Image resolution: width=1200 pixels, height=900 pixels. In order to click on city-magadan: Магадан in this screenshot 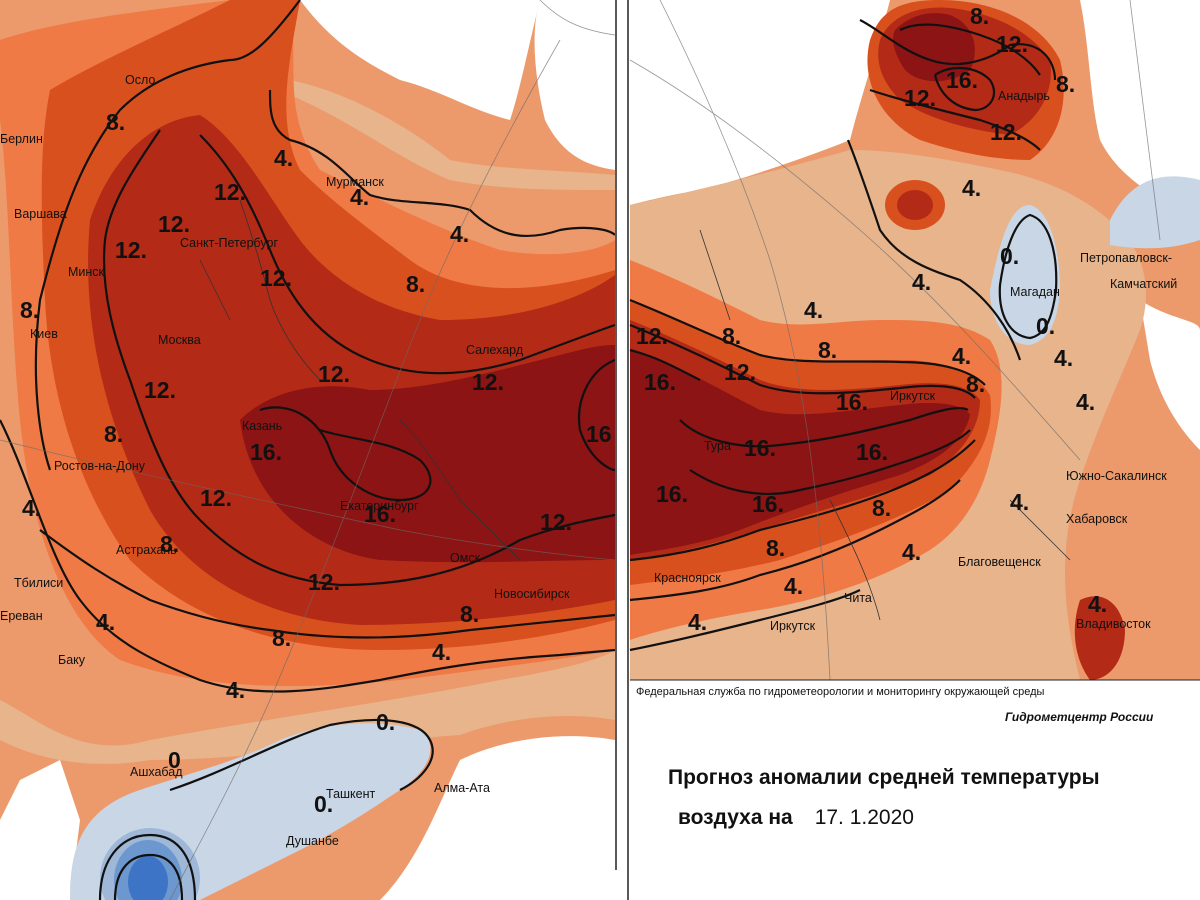, I will do `click(1035, 292)`.